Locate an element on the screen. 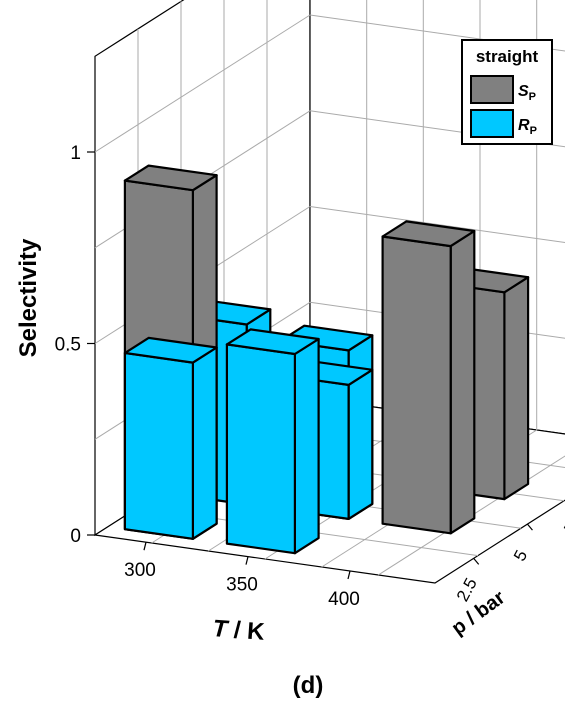 The image size is (565, 713). x-axis-title-unit: / K is located at coordinates (246, 631).